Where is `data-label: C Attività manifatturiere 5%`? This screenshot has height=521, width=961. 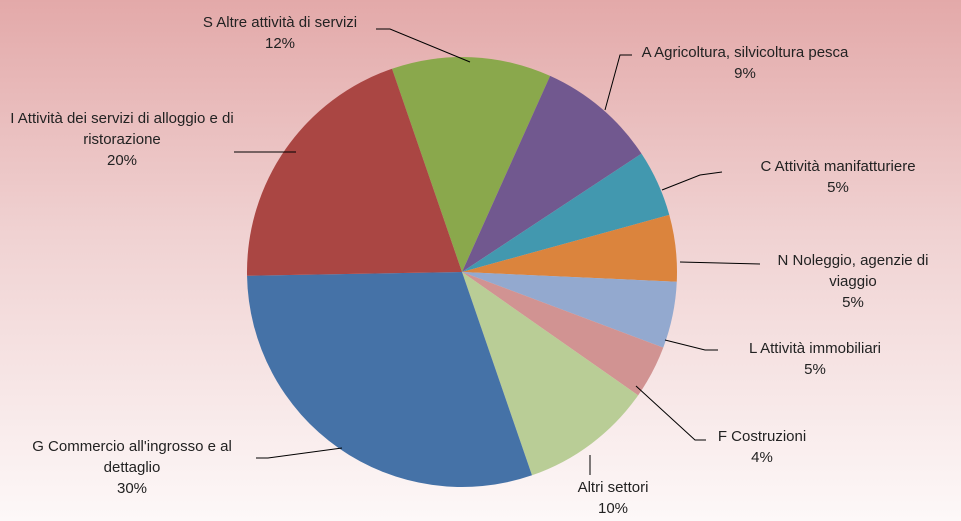 data-label: C Attività manifatturiere 5% is located at coordinates (834, 177).